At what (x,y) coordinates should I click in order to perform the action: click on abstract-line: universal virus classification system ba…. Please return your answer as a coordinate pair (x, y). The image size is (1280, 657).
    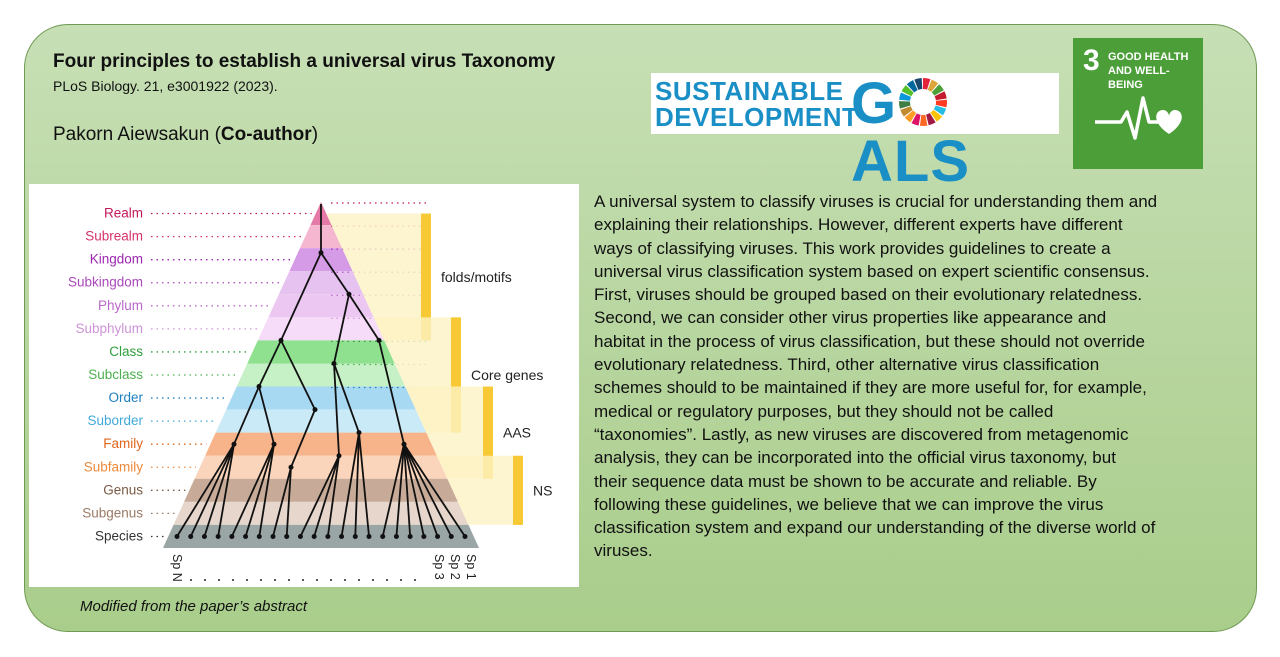
    Looking at the image, I should click on (872, 271).